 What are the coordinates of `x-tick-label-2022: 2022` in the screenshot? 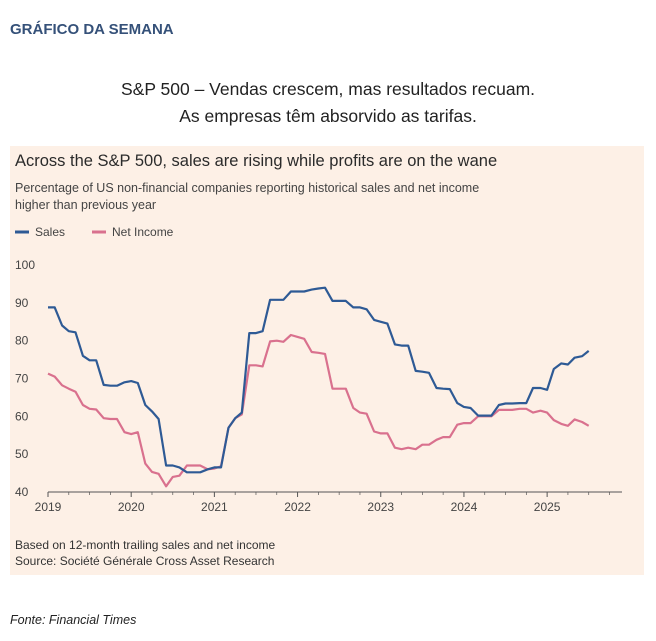 It's located at (297, 507).